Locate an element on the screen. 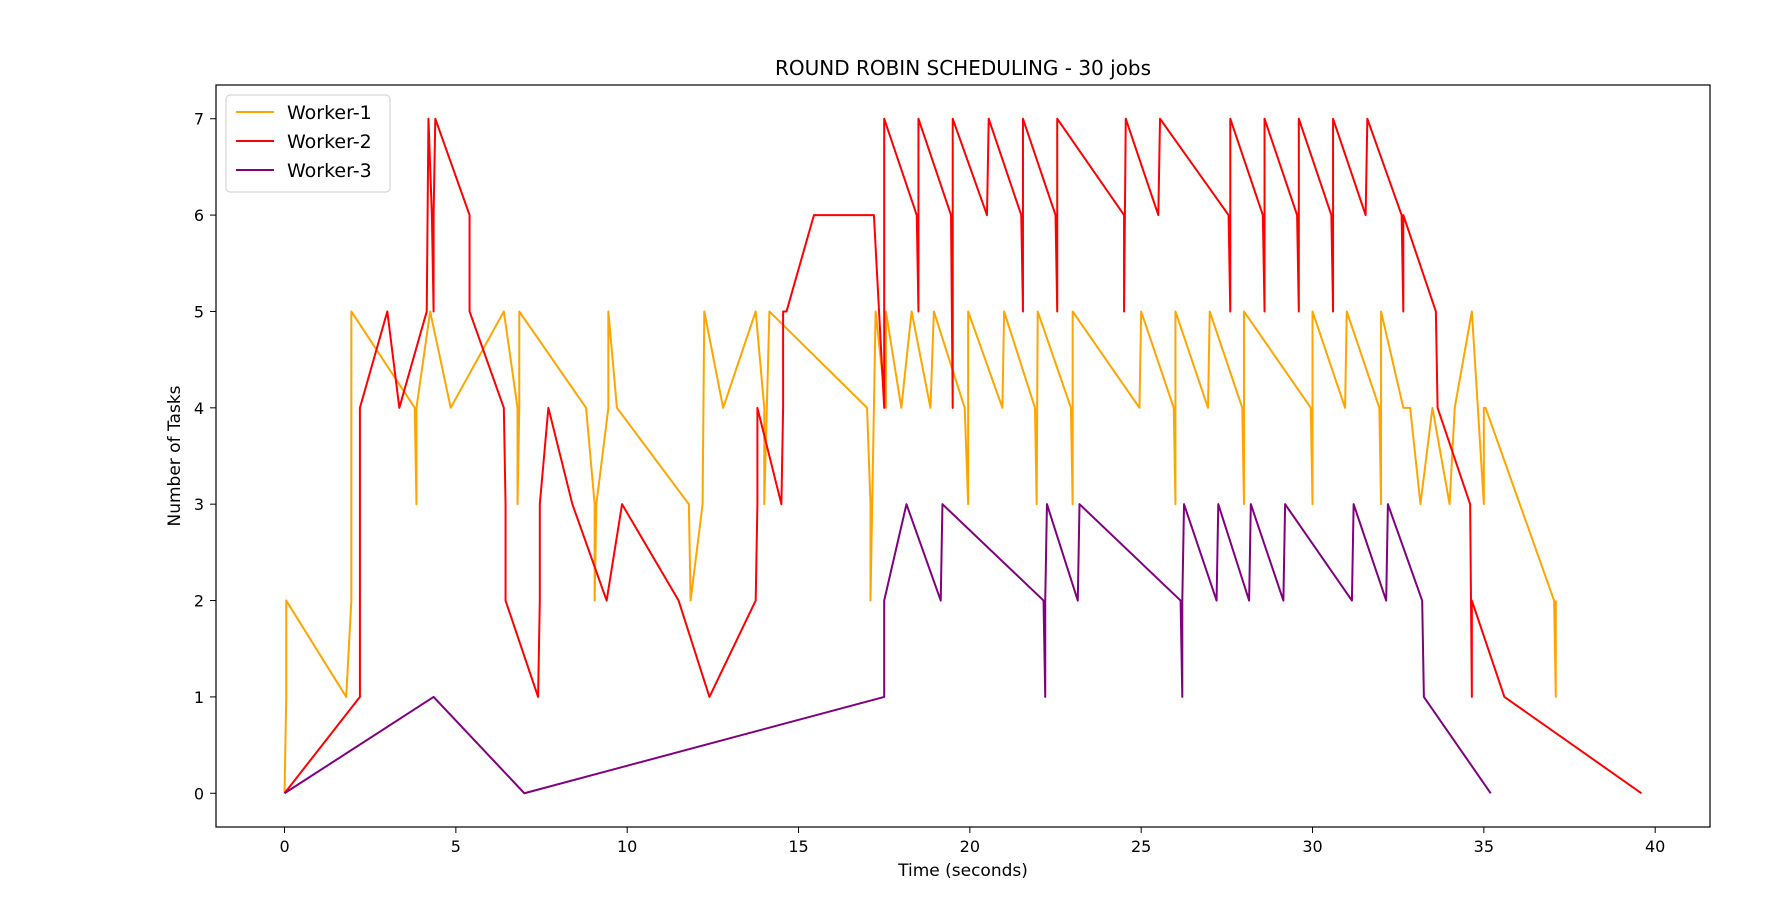  y-tick-label: 4 is located at coordinates (199, 408).